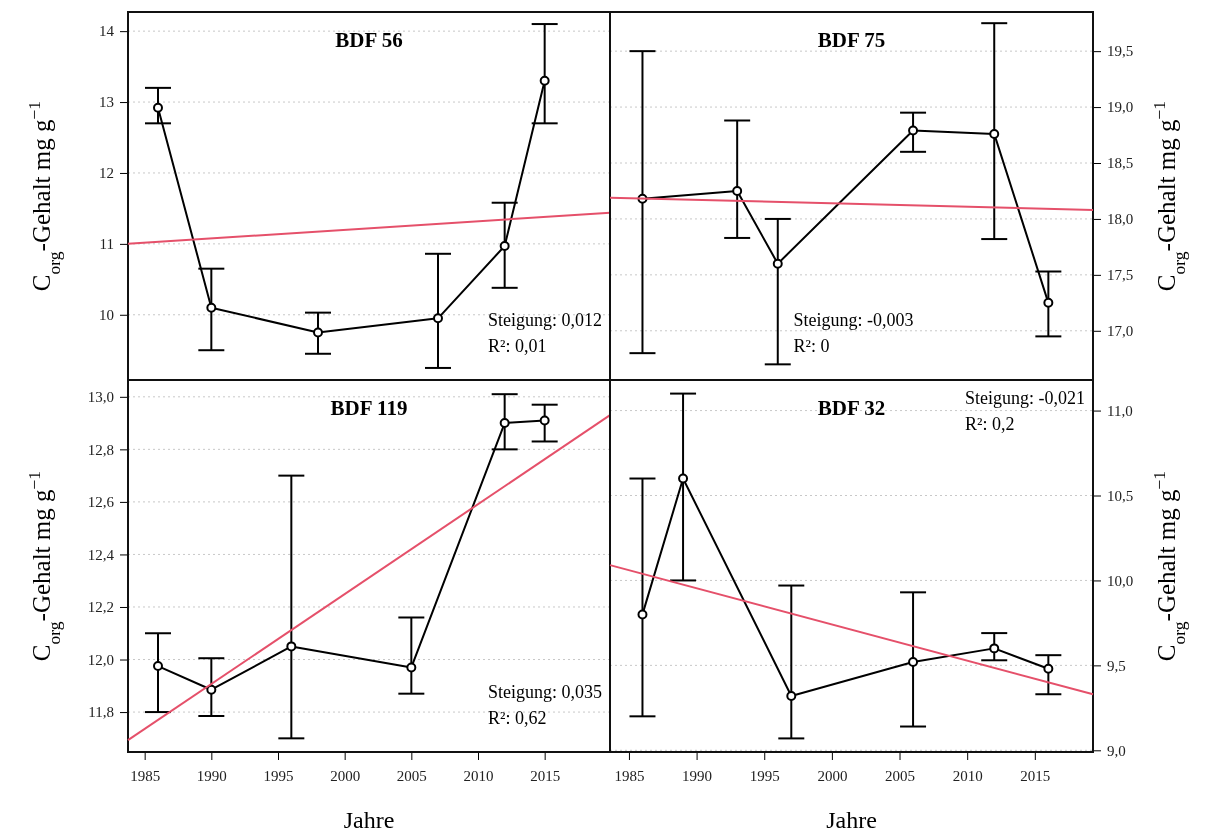 Image resolution: width=1206 pixels, height=839 pixels. Describe the element at coordinates (1025, 398) in the screenshot. I see `annotation: Steigung: -0,021` at that location.